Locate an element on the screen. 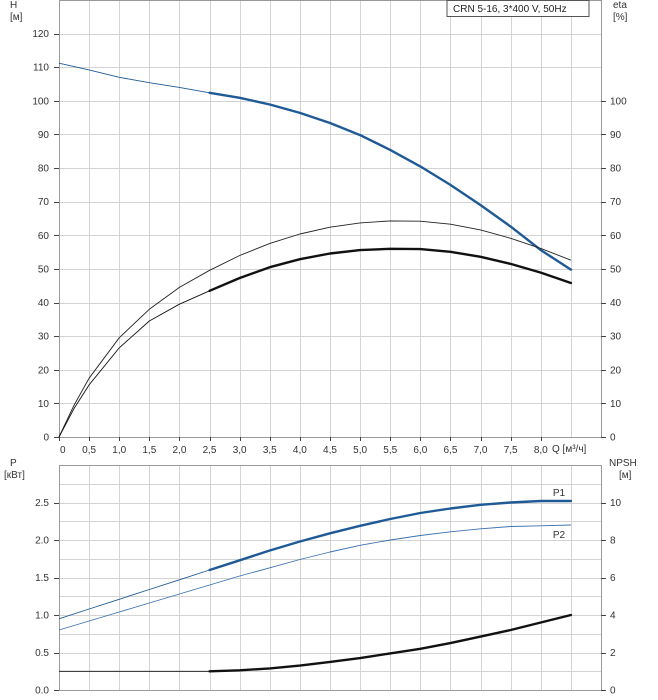 The width and height of the screenshot is (658, 700). legend-box is located at coordinates (518, 8).